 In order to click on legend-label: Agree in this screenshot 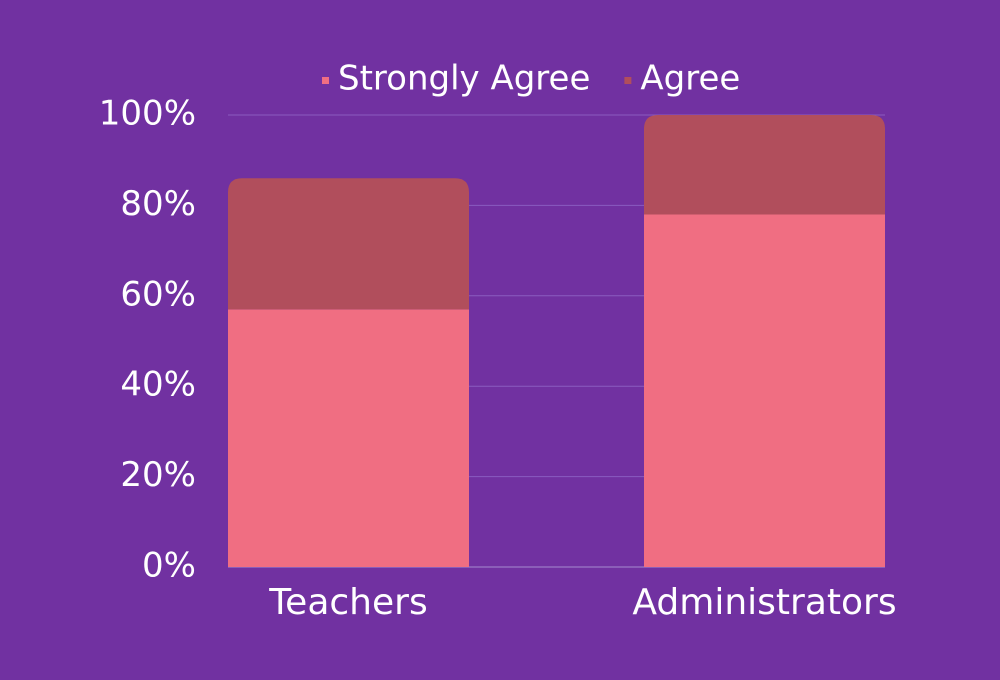, I will do `click(690, 79)`.